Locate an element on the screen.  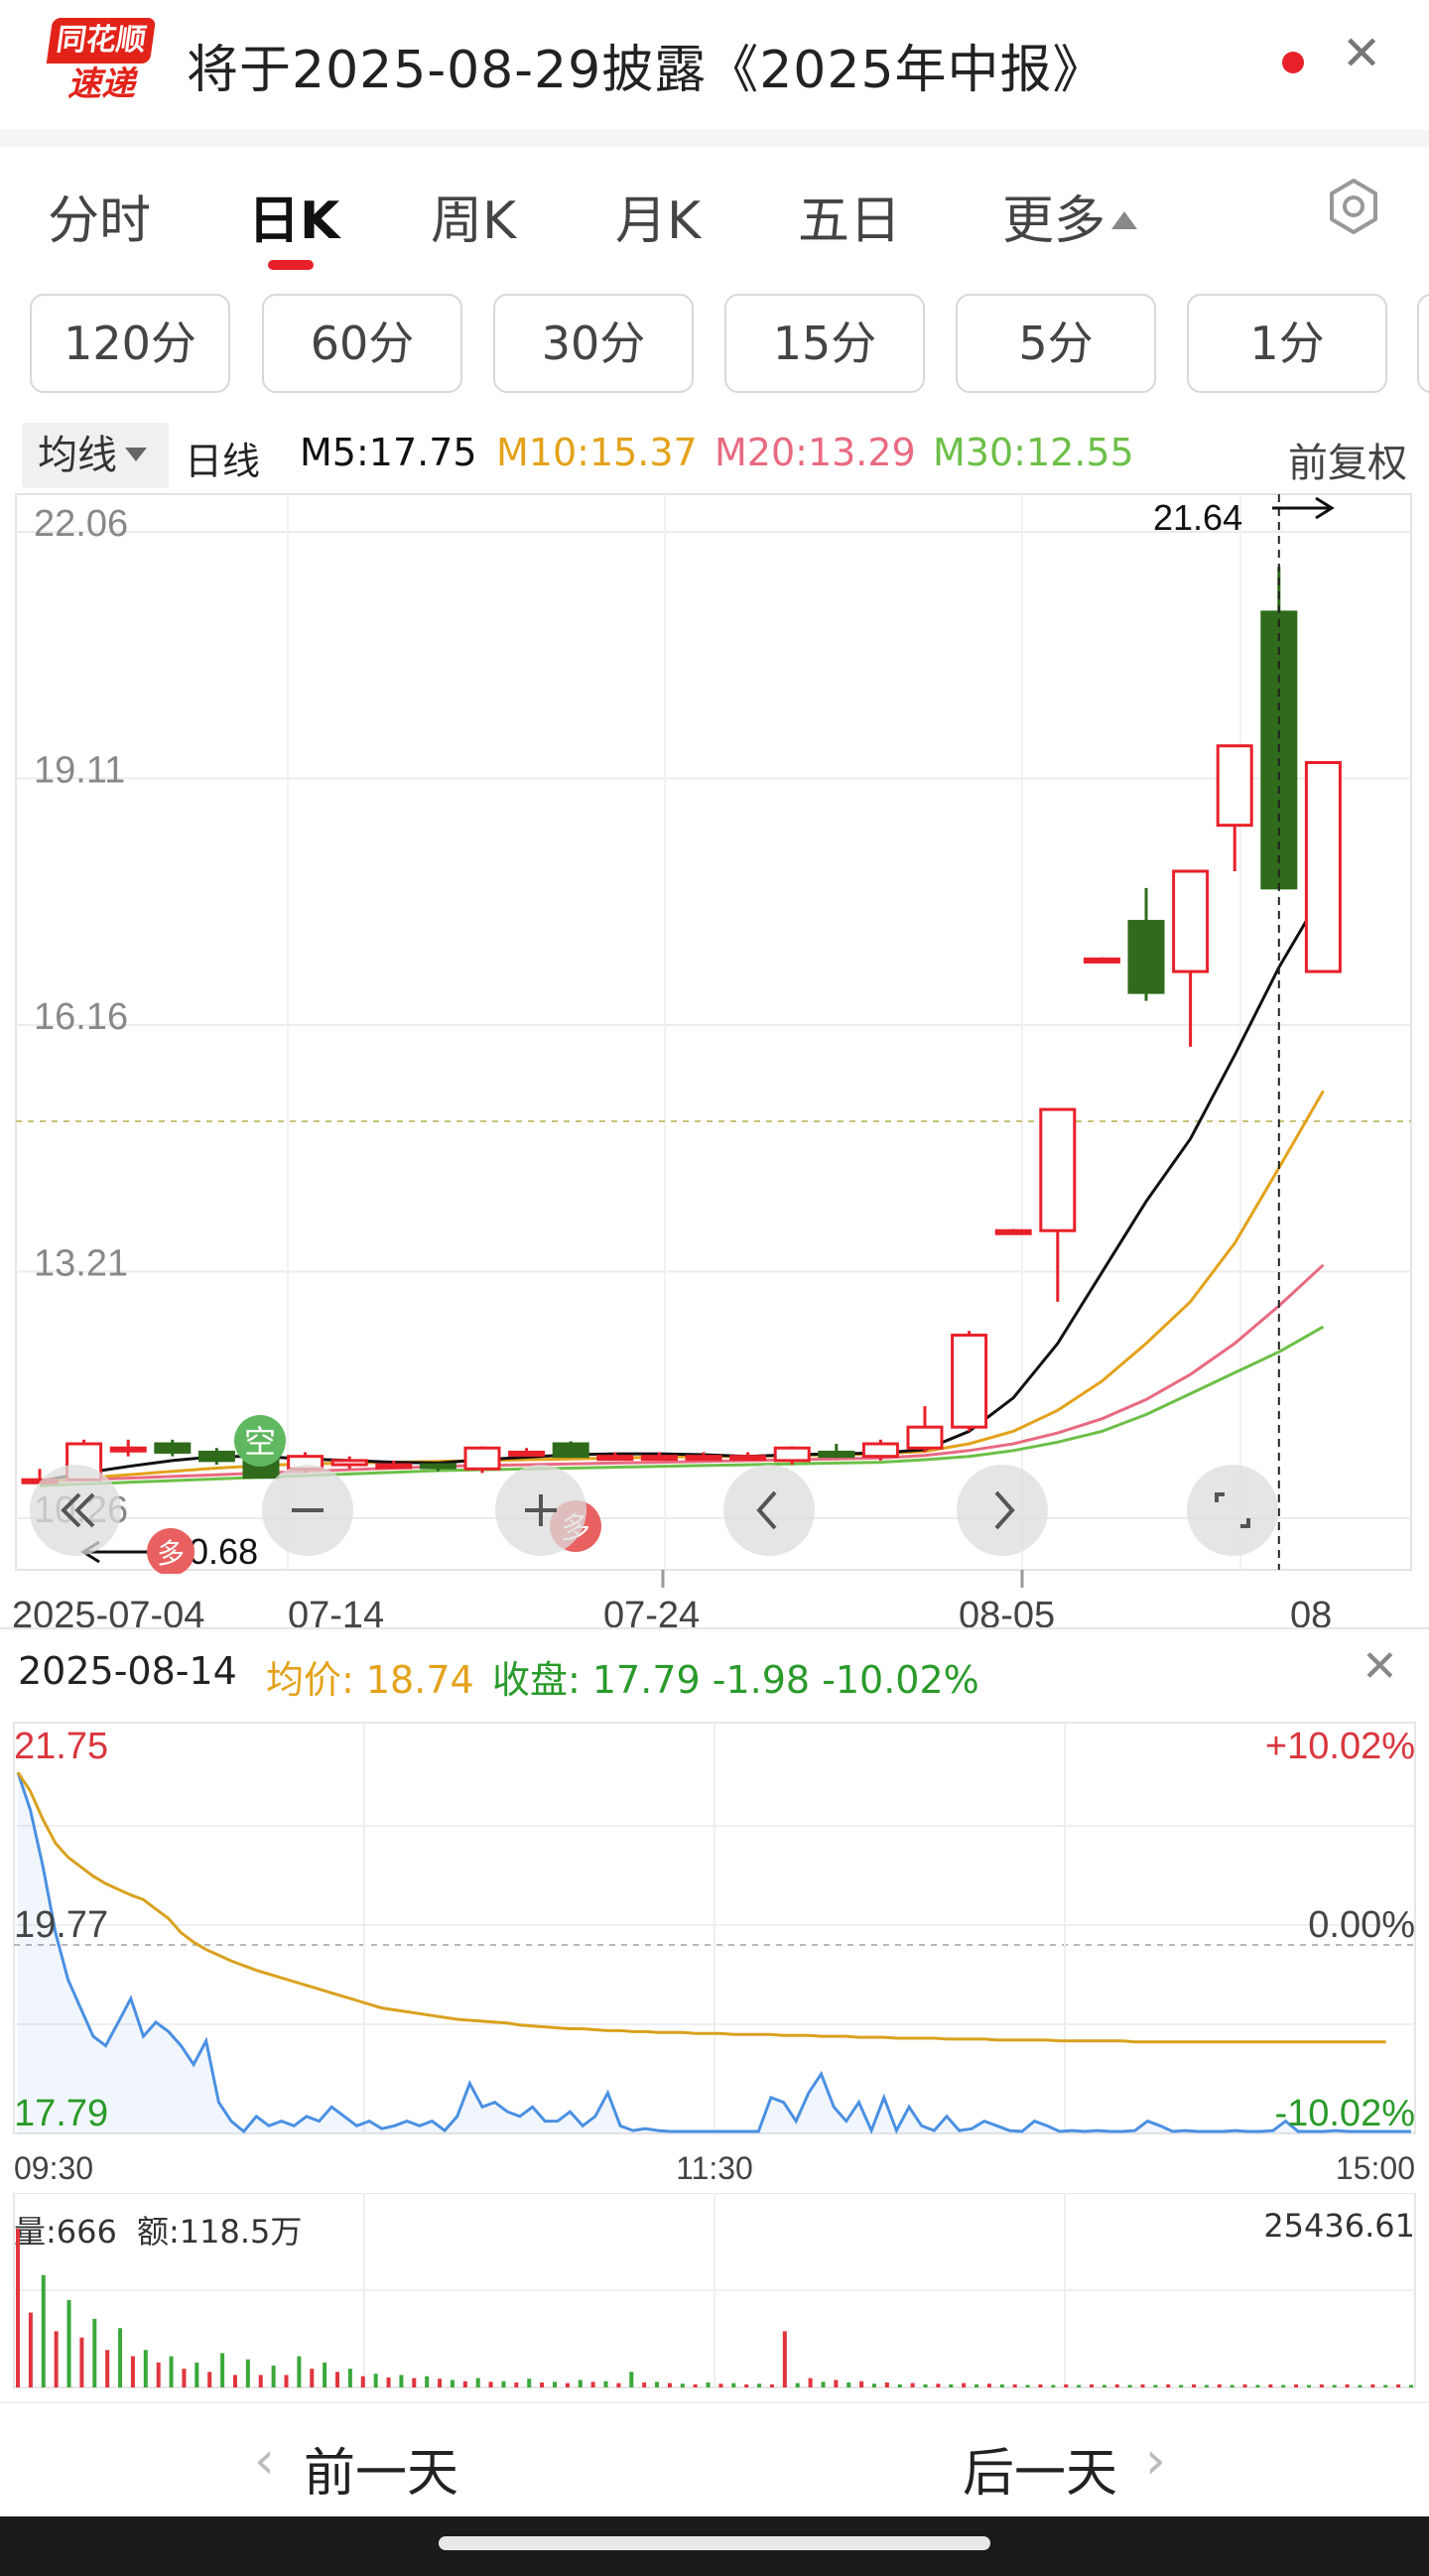
zoom-out-control is located at coordinates (307, 1511).